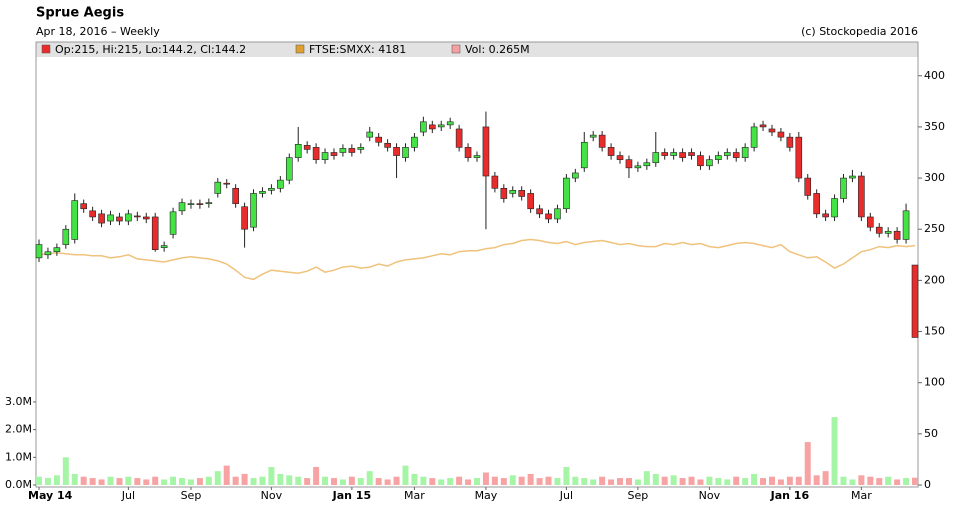  Describe the element at coordinates (934, 382) in the screenshot. I see `y-tick-label: 100` at that location.